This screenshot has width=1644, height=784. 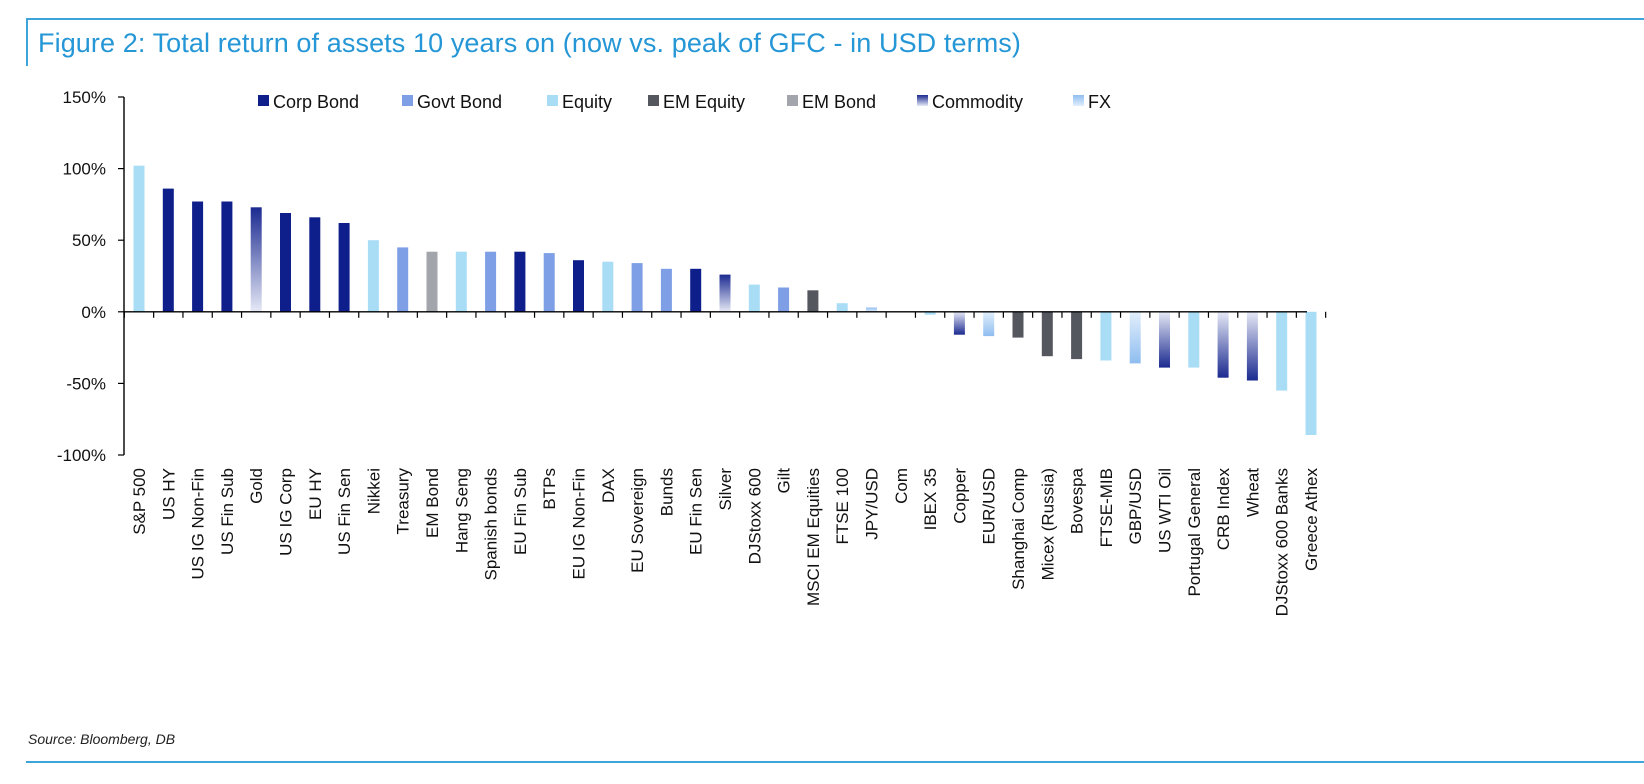 I want to click on bar-dax, so click(x=608, y=286).